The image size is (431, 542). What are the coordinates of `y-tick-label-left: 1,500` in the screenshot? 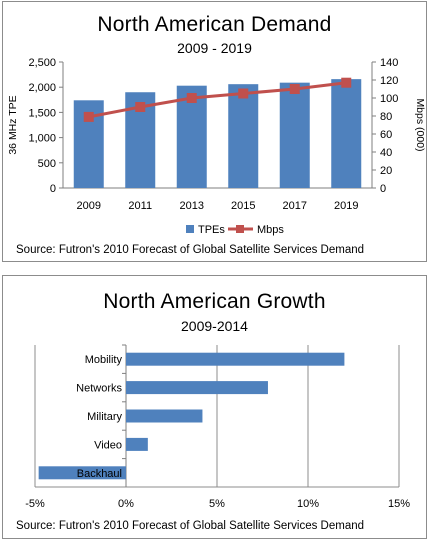 It's located at (42, 113).